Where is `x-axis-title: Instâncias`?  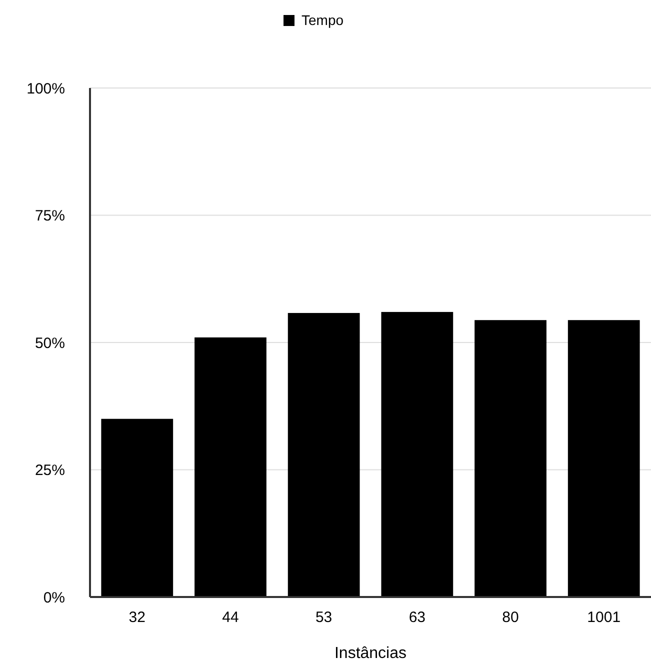 x-axis-title: Instâncias is located at coordinates (370, 653).